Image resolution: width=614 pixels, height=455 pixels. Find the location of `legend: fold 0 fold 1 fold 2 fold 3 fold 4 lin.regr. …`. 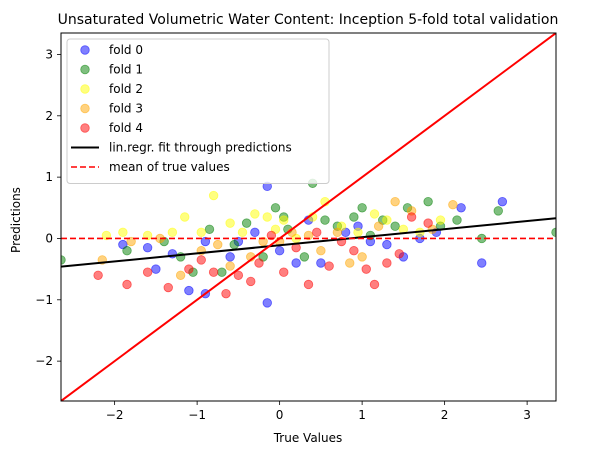

legend: fold 0 fold 1 fold 2 fold 3 fold 4 lin.regr. … is located at coordinates (198, 111).